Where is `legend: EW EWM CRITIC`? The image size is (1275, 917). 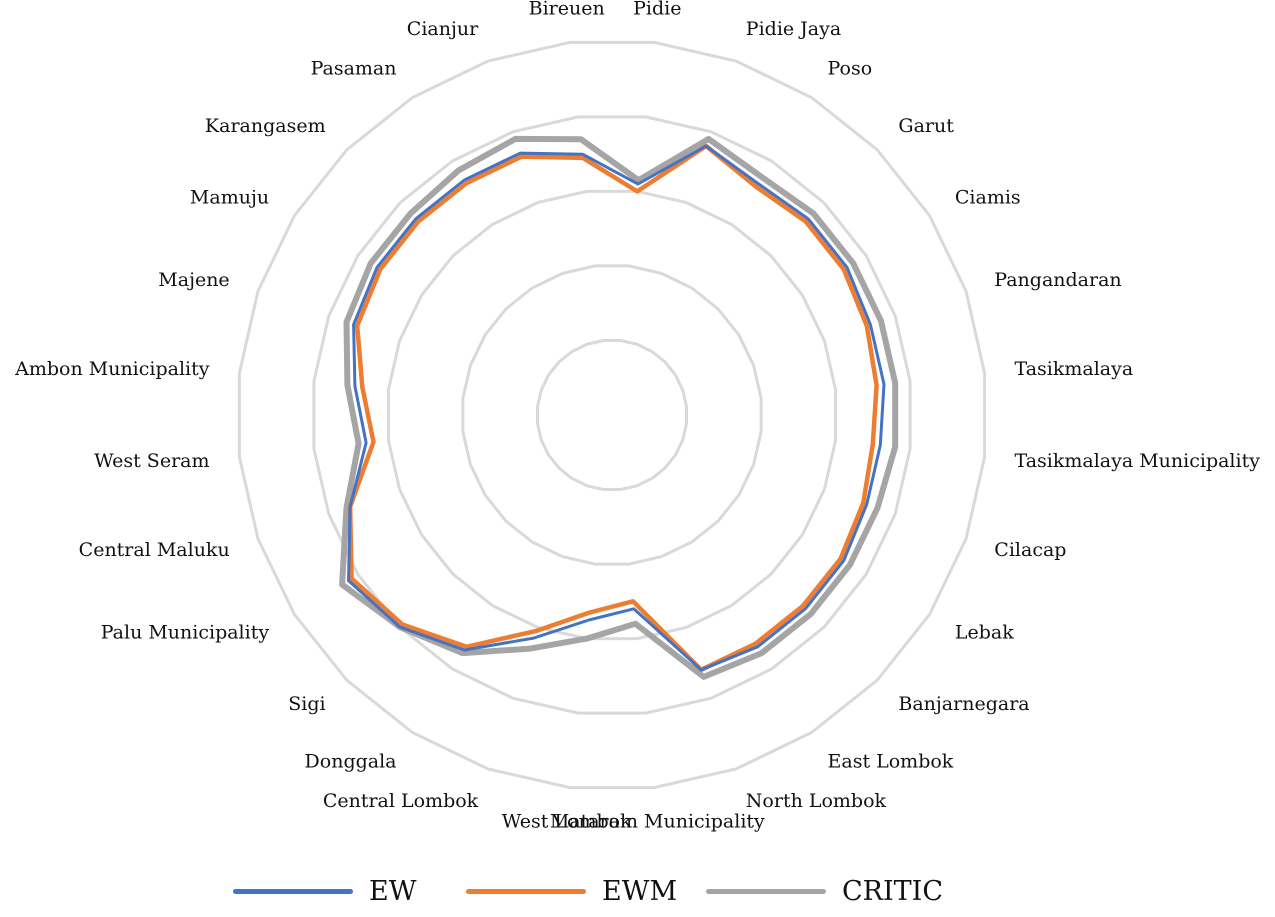
legend: EW EWM CRITIC is located at coordinates (637, 891).